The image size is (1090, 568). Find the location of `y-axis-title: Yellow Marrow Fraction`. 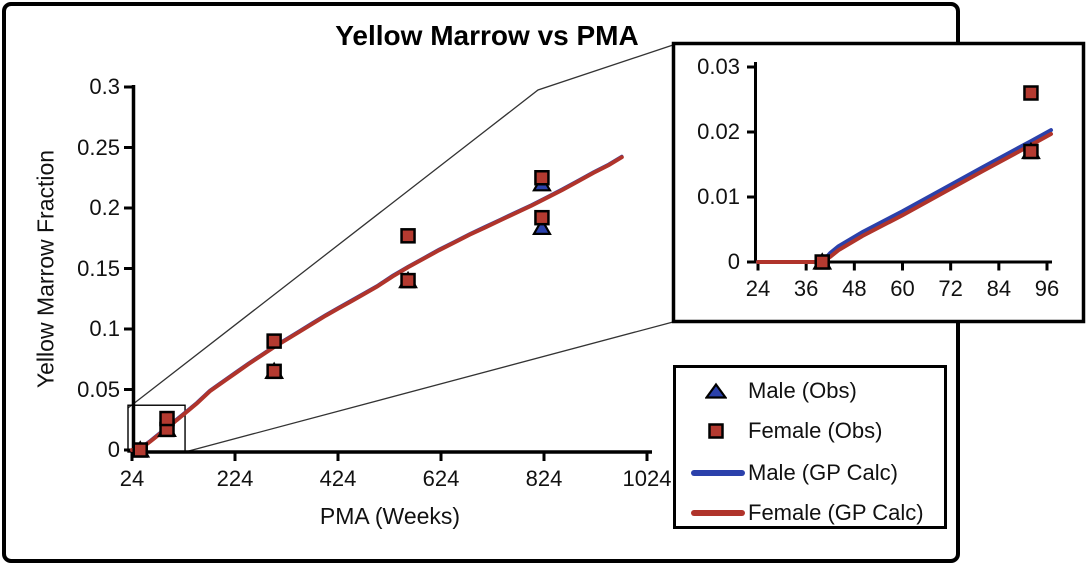

y-axis-title: Yellow Marrow Fraction is located at coordinates (45, 269).